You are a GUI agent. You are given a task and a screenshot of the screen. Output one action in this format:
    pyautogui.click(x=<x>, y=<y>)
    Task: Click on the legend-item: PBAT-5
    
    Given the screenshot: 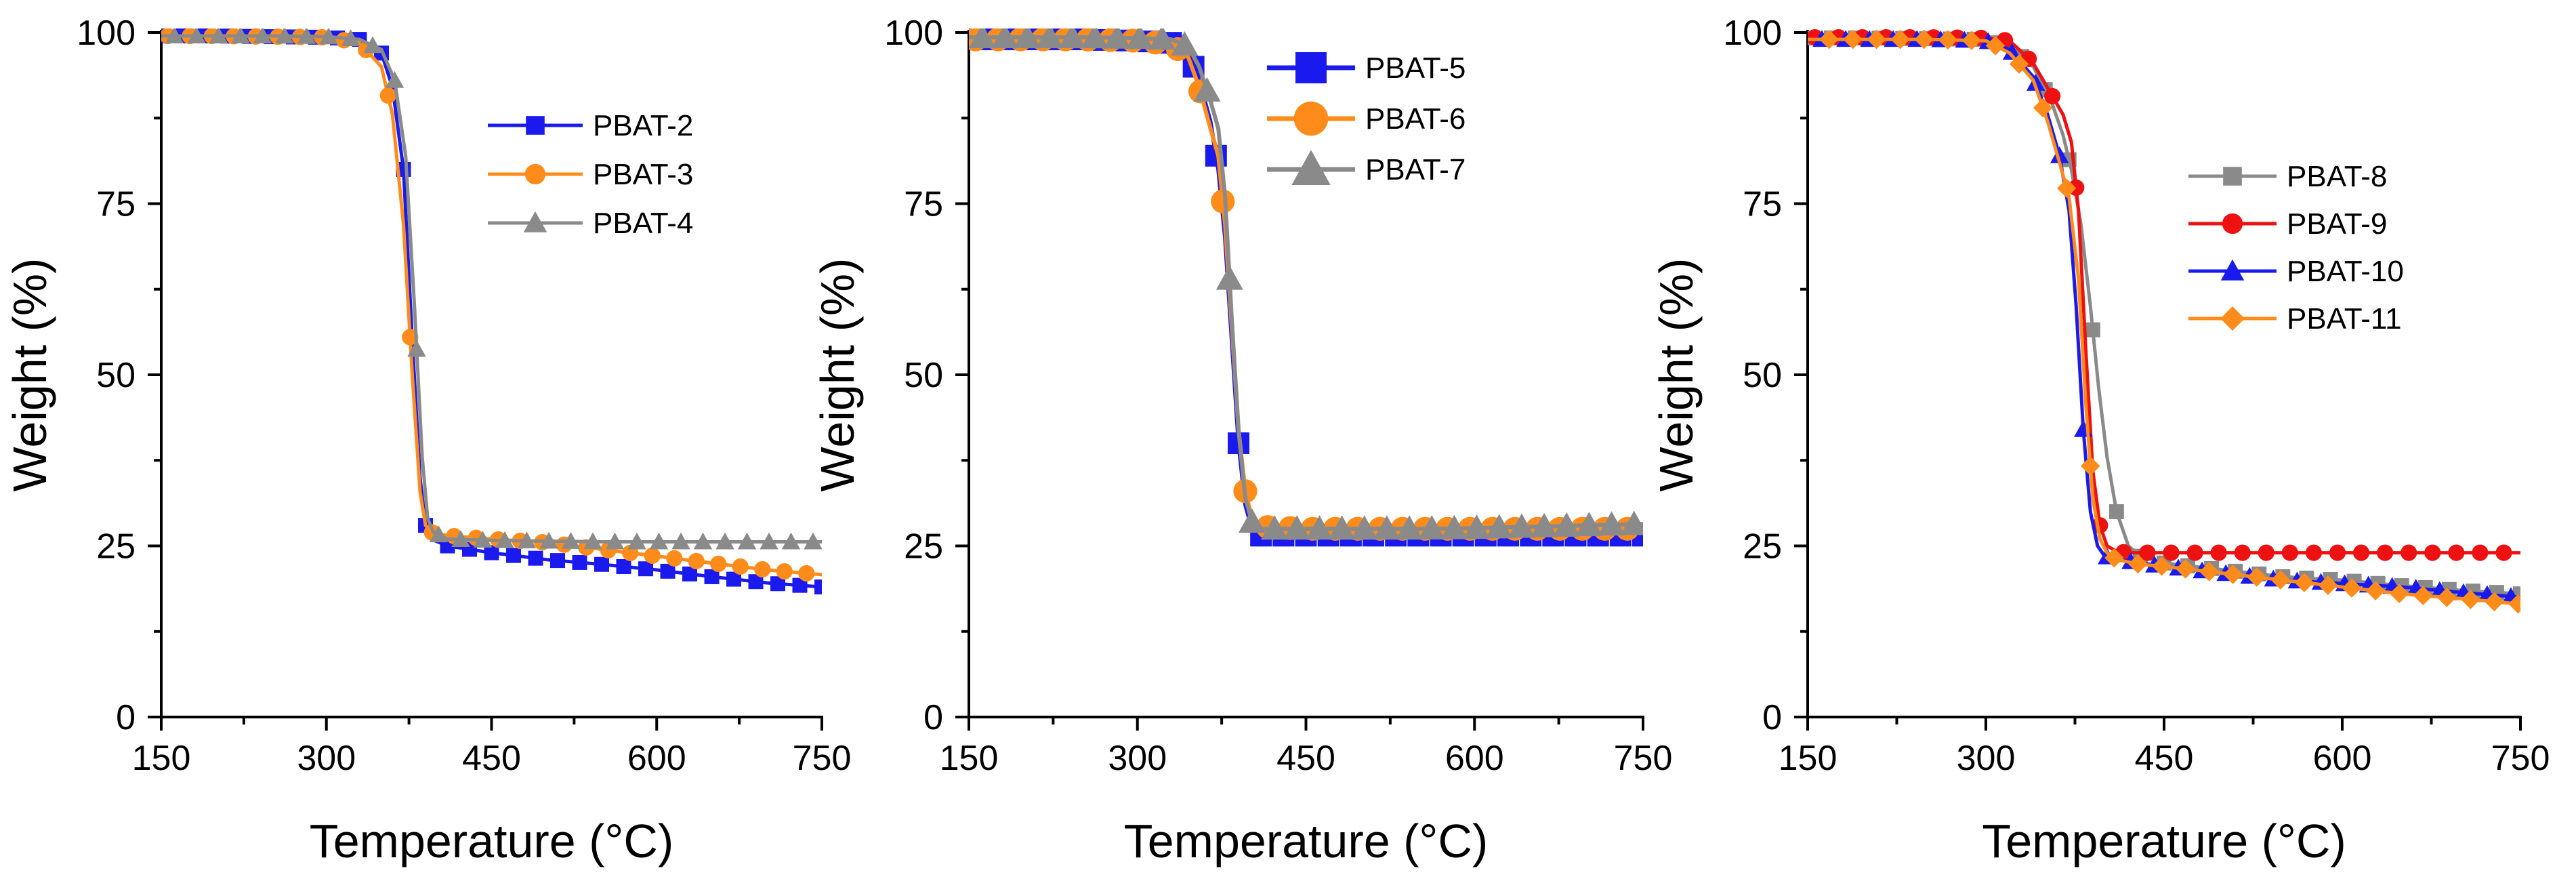 What is the action you would take?
    pyautogui.click(x=1366, y=68)
    